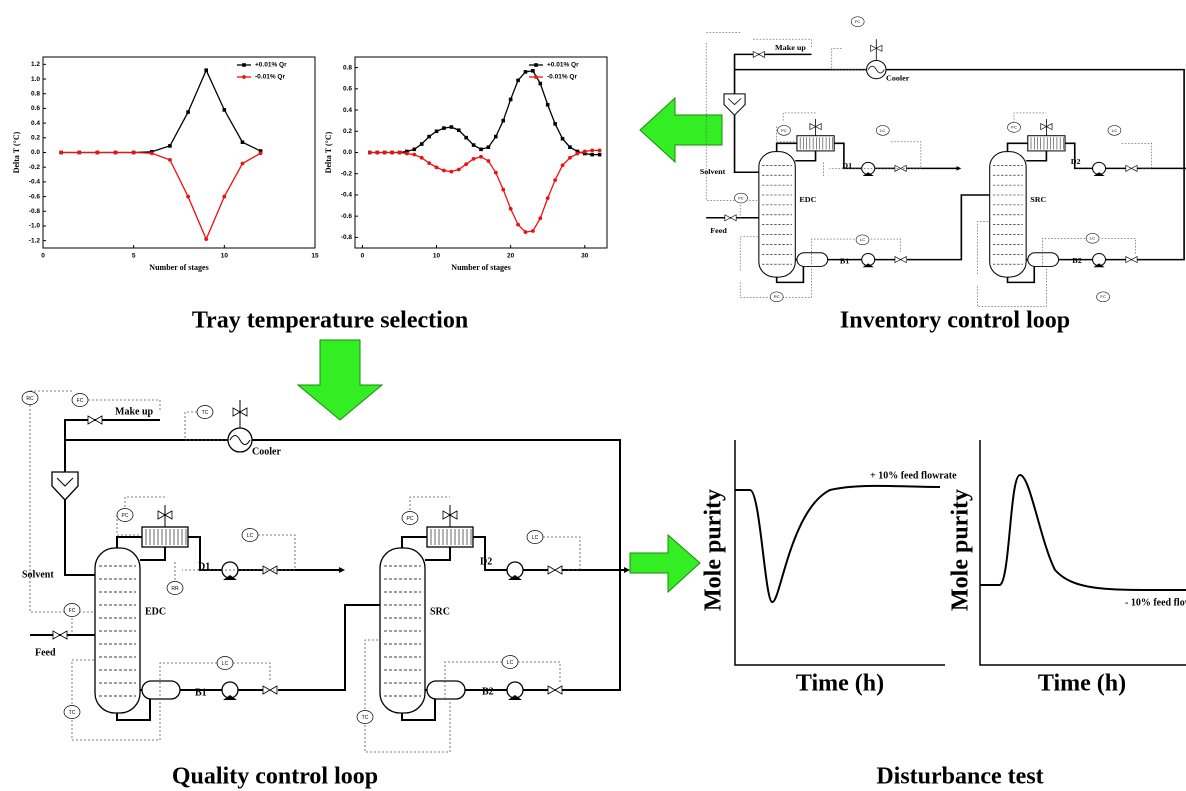  Describe the element at coordinates (35, 167) in the screenshot. I see `y-tick-label: -0.2` at that location.